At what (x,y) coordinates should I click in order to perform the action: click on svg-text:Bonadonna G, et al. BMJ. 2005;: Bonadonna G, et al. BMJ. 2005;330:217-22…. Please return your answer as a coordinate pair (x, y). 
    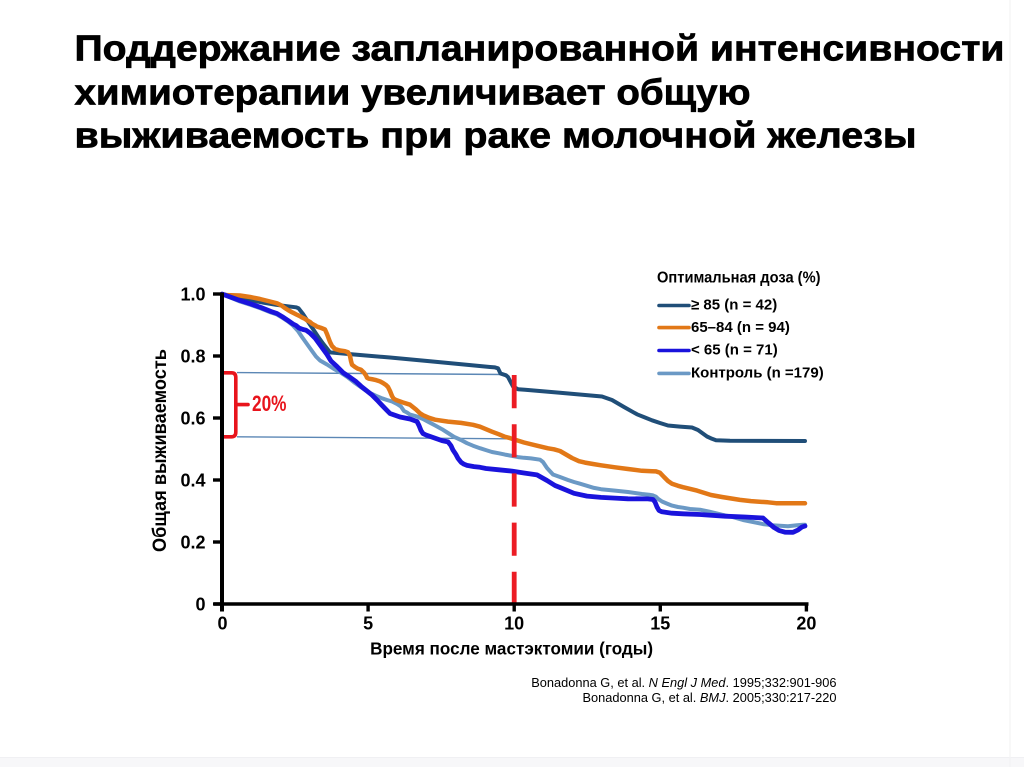
    Looking at the image, I should click on (710, 697).